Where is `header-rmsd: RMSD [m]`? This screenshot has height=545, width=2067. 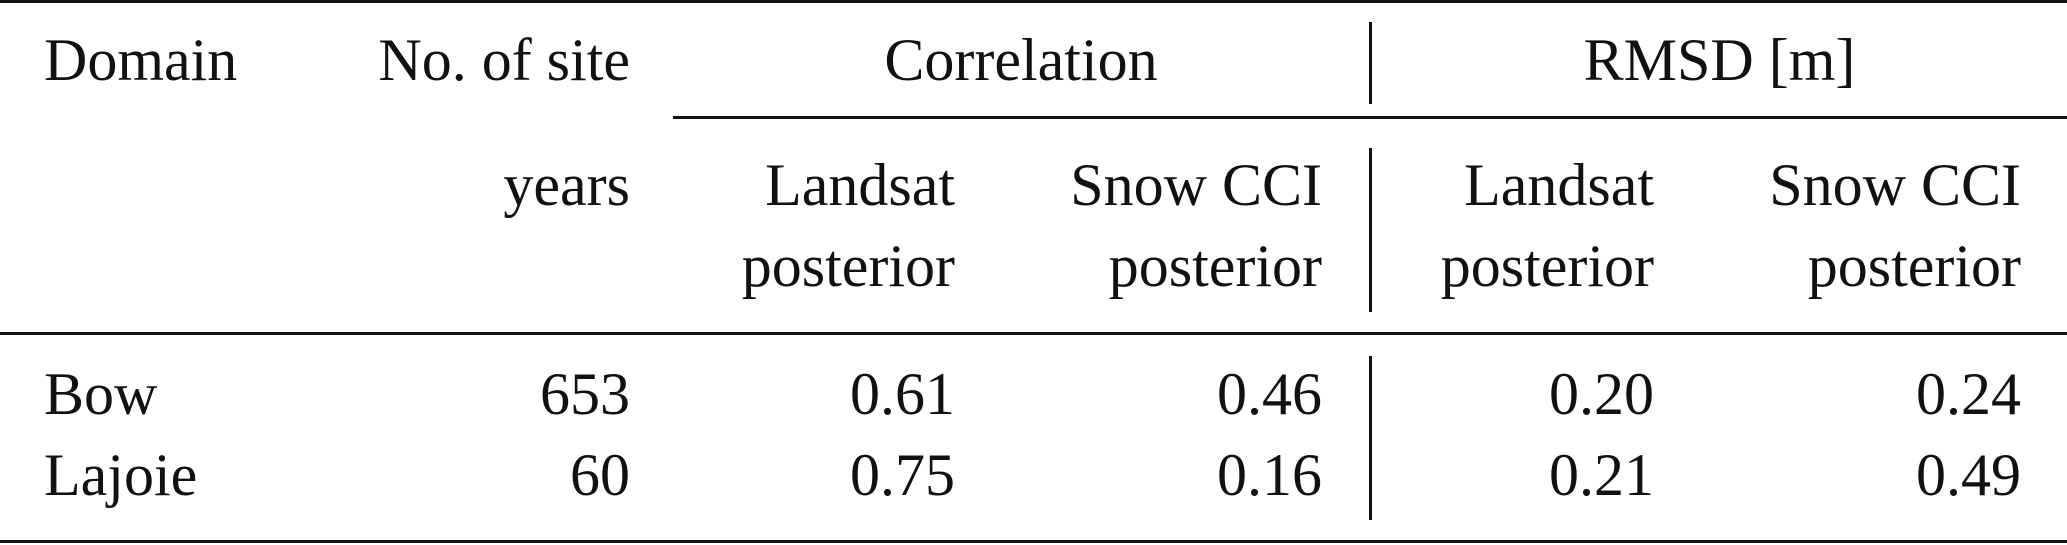
header-rmsd: RMSD [m] is located at coordinates (1719, 60).